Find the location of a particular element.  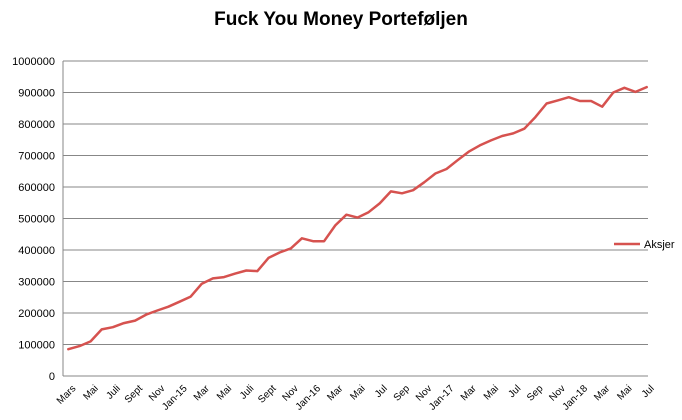

x-tick-label: Jan-15 is located at coordinates (175, 398).